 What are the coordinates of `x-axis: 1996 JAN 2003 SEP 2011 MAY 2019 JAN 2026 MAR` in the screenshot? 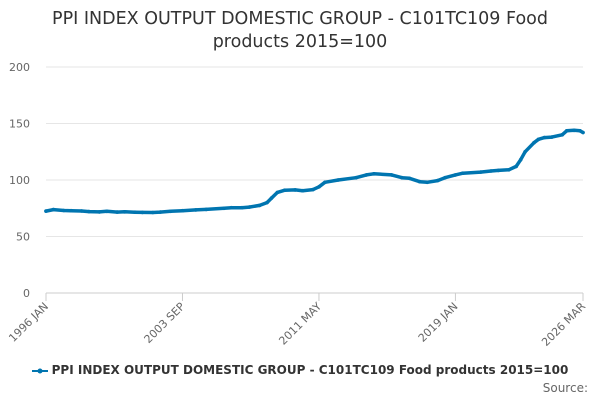 It's located at (297, 320).